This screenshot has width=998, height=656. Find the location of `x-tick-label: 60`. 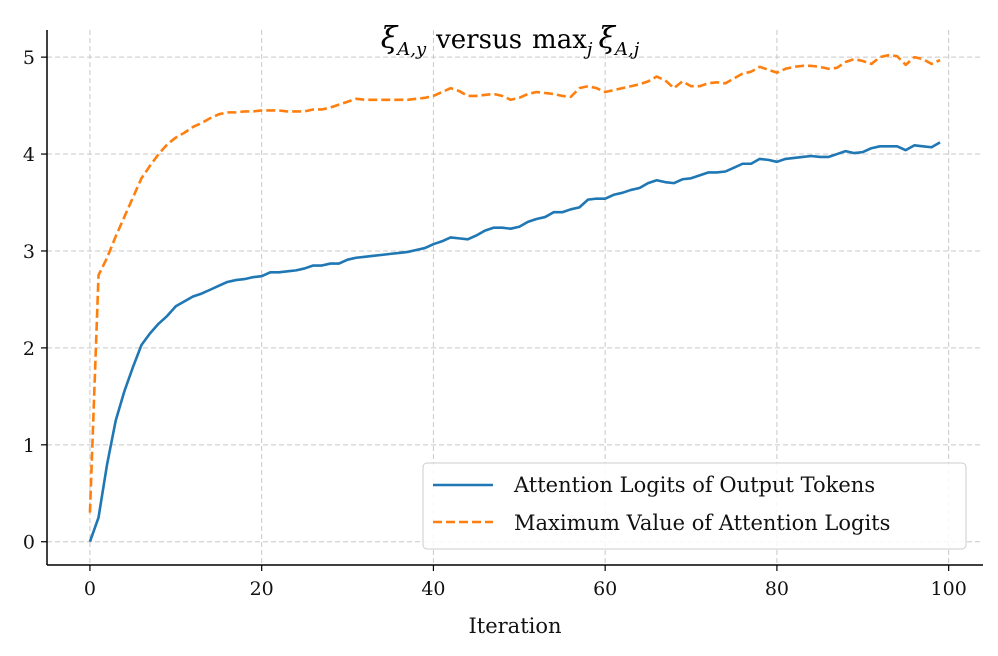

x-tick-label: 60 is located at coordinates (605, 589).